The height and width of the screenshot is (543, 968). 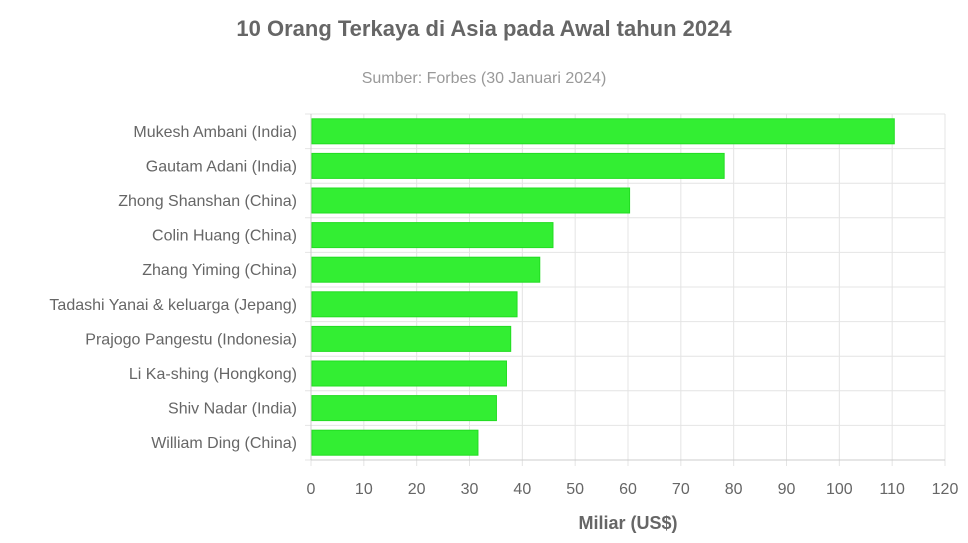 I want to click on x-tick-label: 50, so click(x=575, y=489).